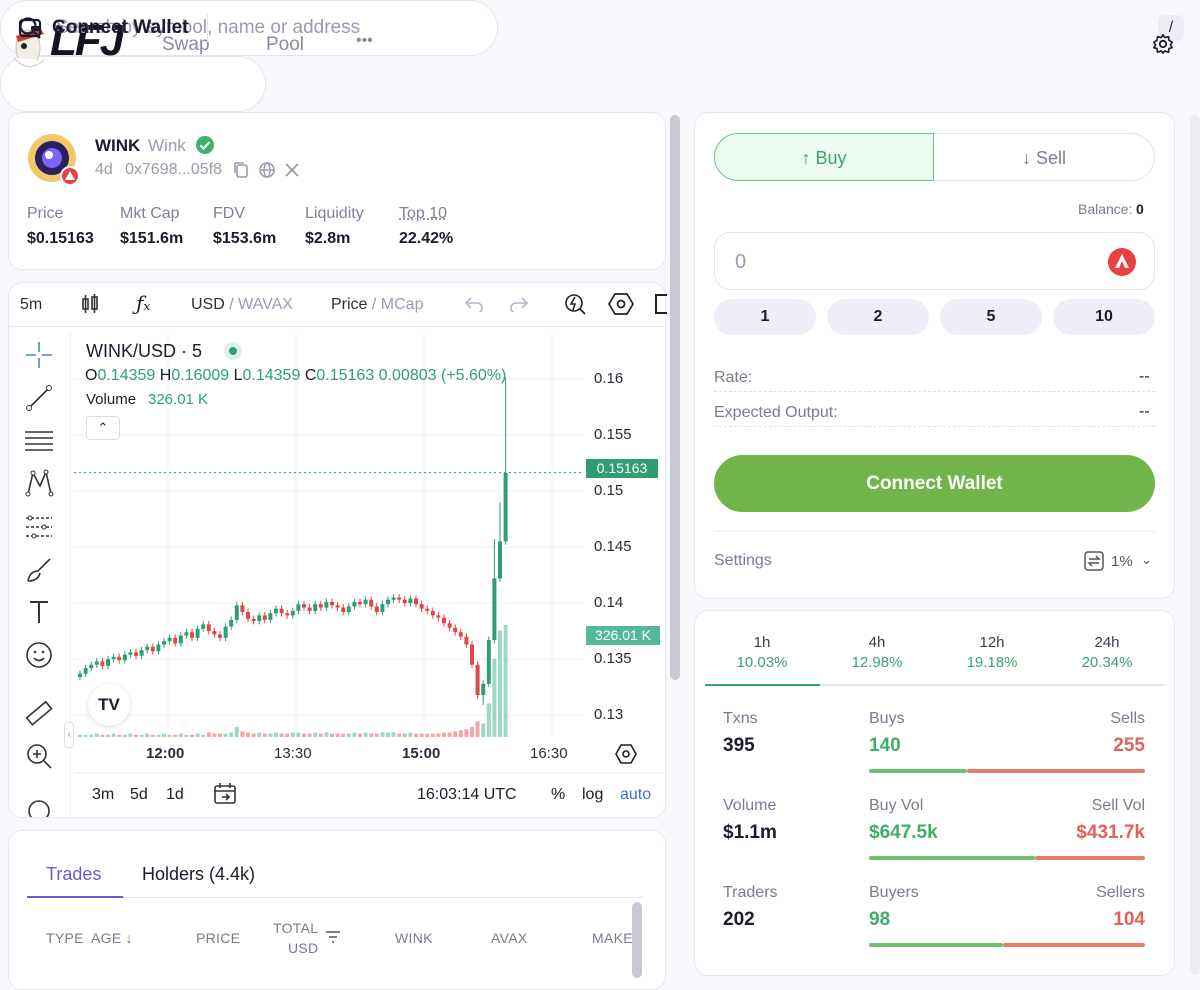 This screenshot has width=1200, height=990. Describe the element at coordinates (474, 304) in the screenshot. I see `undo-icon` at that location.